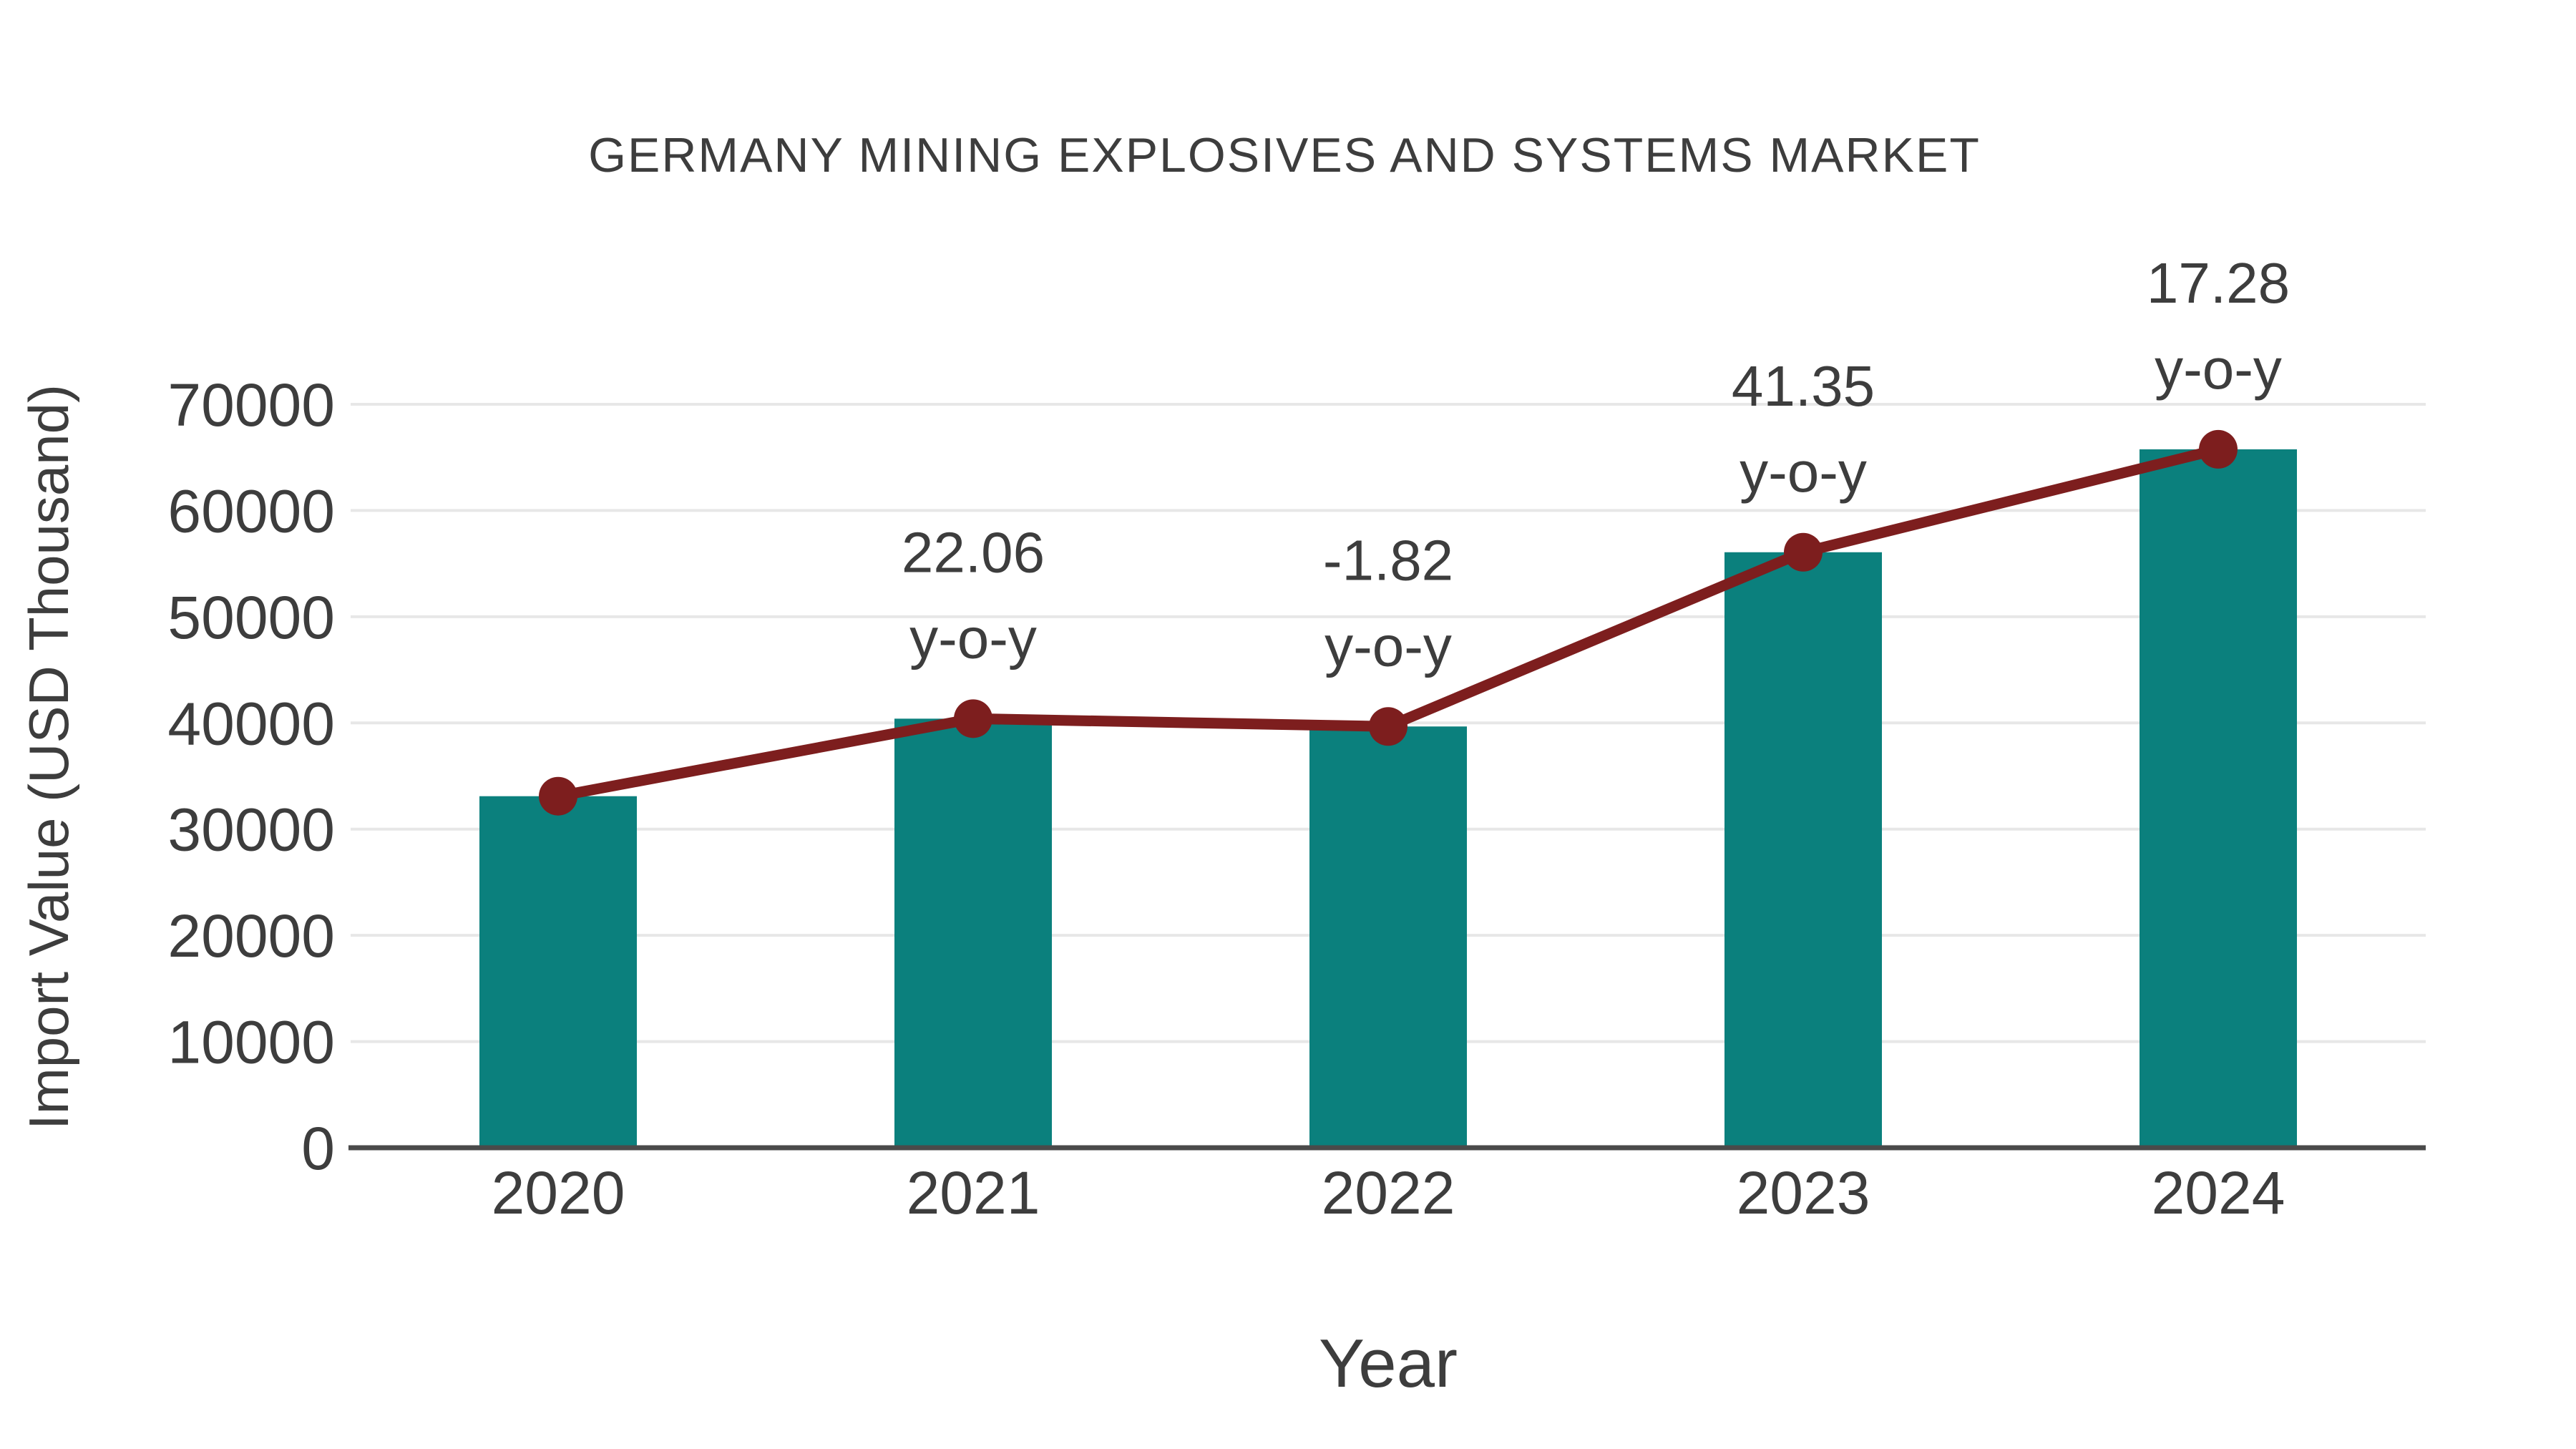  I want to click on x-tick-labels-group: 2020 2021 2022 2023 2024, so click(1388, 1192).